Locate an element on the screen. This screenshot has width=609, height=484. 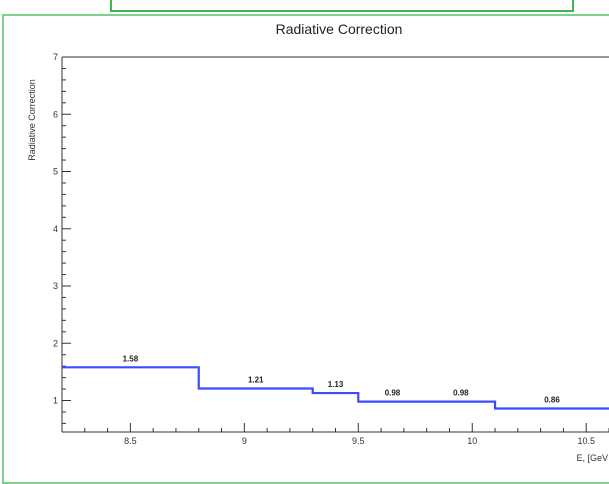
top-tab-outline is located at coordinates (342, 6).